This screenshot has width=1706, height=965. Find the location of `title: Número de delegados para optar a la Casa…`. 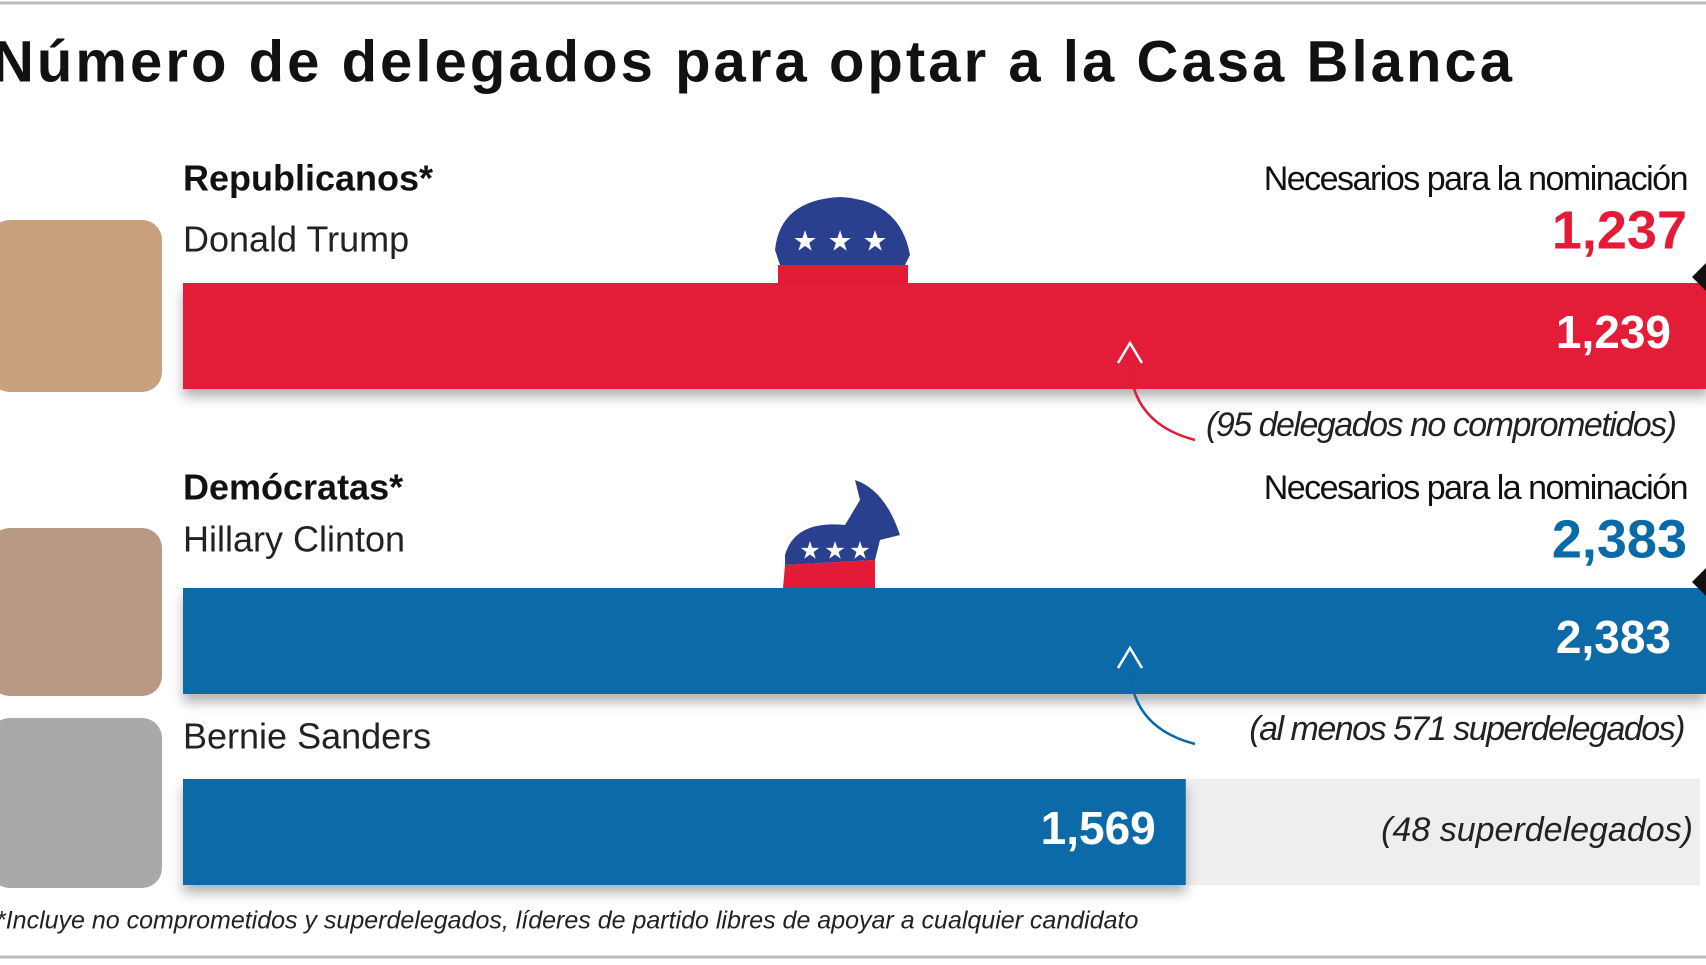

title: Número de delegados para optar a la Casa… is located at coordinates (756, 61).